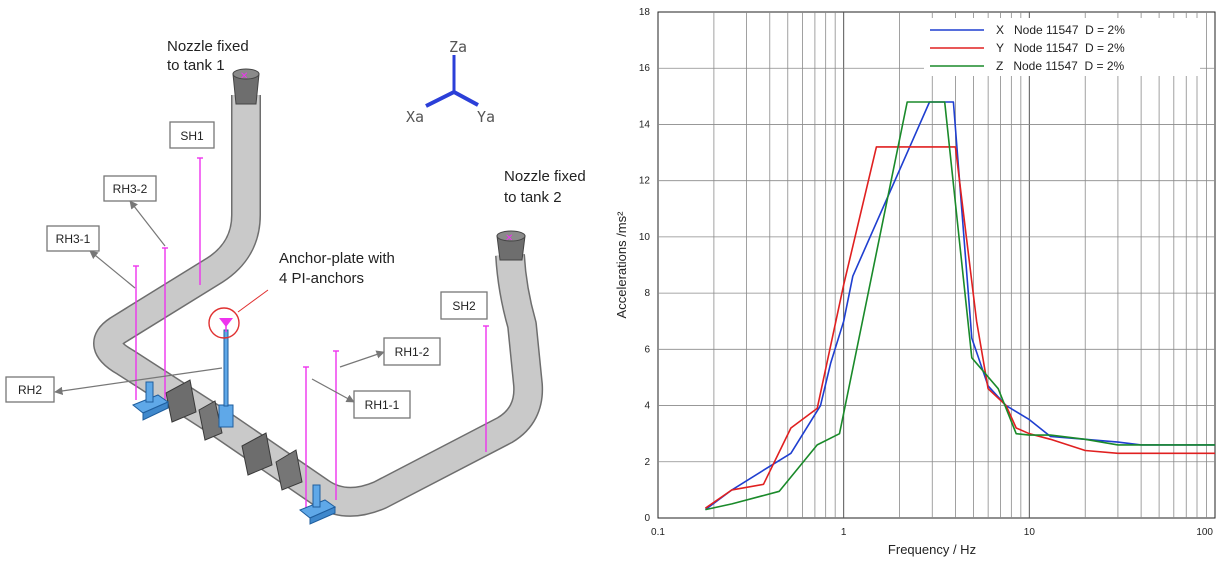 The width and height of the screenshot is (1217, 562). Describe the element at coordinates (621, 265) in the screenshot. I see `chart-ylabel: Accelerations /ms²` at that location.